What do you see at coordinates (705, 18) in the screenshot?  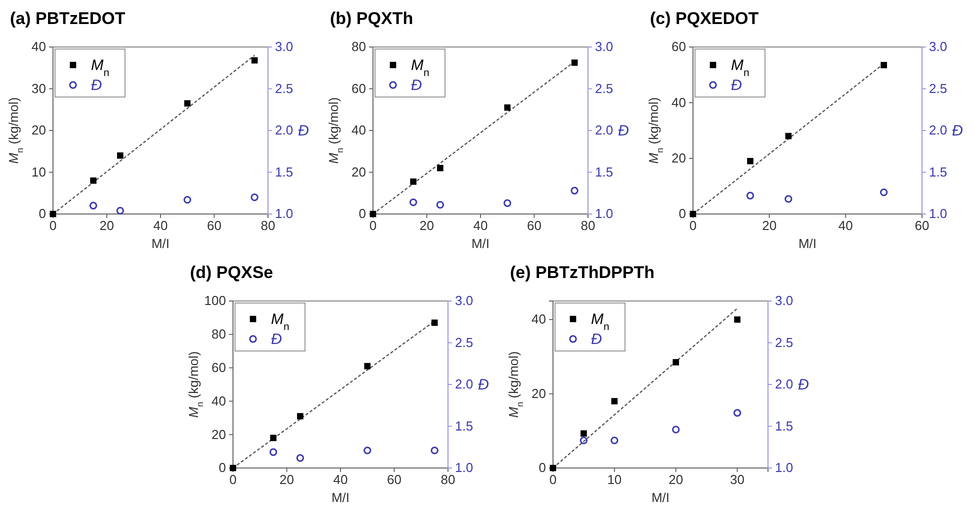 I see `chart-title: (c) PQXEDOT` at bounding box center [705, 18].